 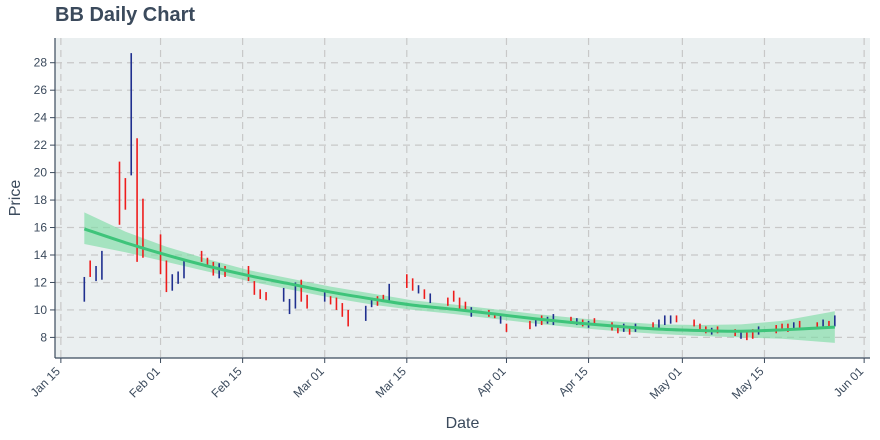 What do you see at coordinates (463, 423) in the screenshot?
I see `x-axis-label: Date` at bounding box center [463, 423].